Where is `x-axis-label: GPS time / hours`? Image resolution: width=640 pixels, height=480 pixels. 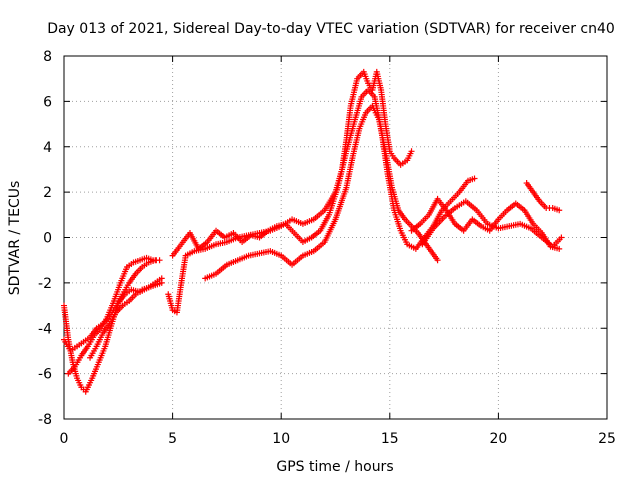
x-axis-label: GPS time / hours is located at coordinates (334, 467).